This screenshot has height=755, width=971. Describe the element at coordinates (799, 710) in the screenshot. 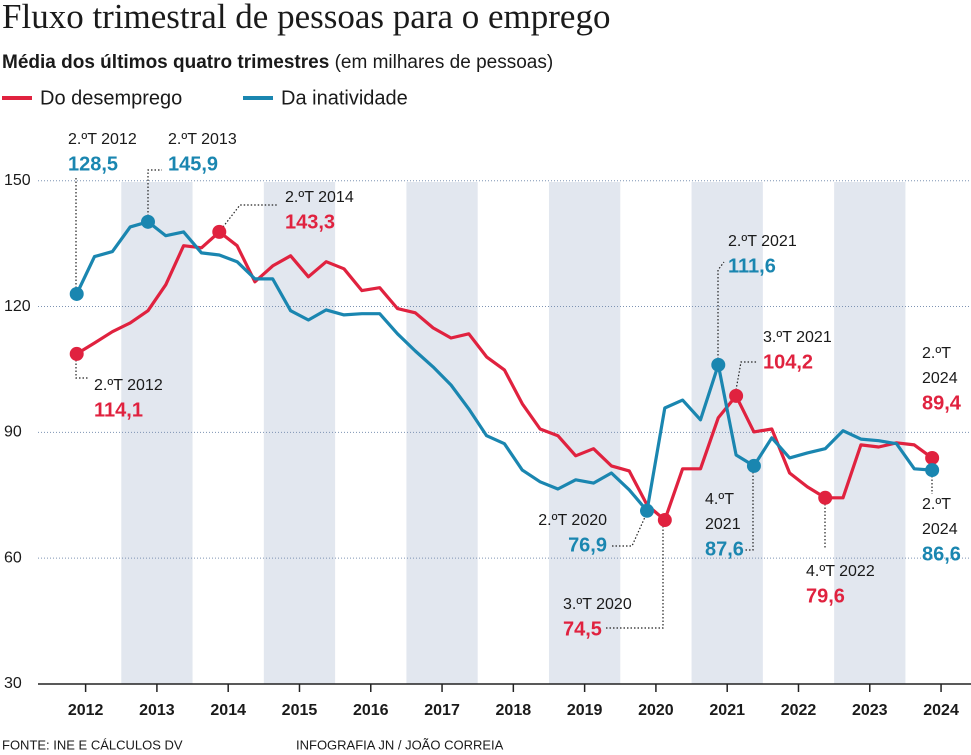

I see `x-tick-label: 2022` at that location.